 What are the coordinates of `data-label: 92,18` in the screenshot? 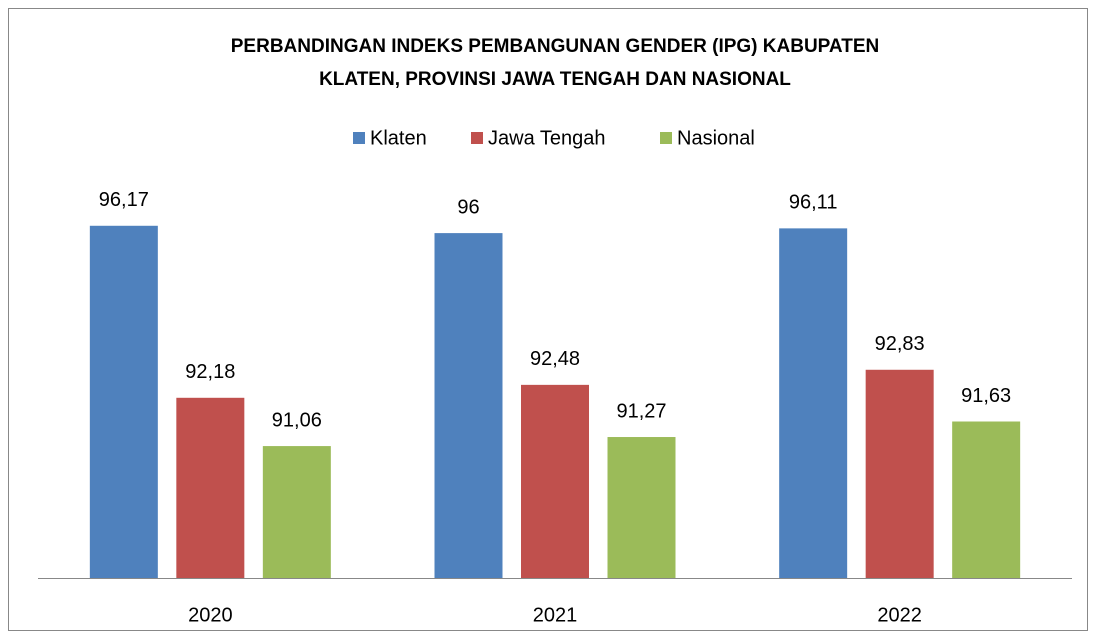 It's located at (210, 372).